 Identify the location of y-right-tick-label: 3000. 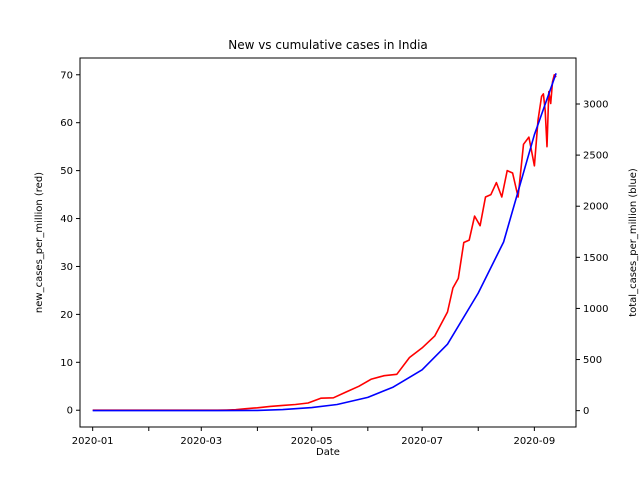
(595, 104).